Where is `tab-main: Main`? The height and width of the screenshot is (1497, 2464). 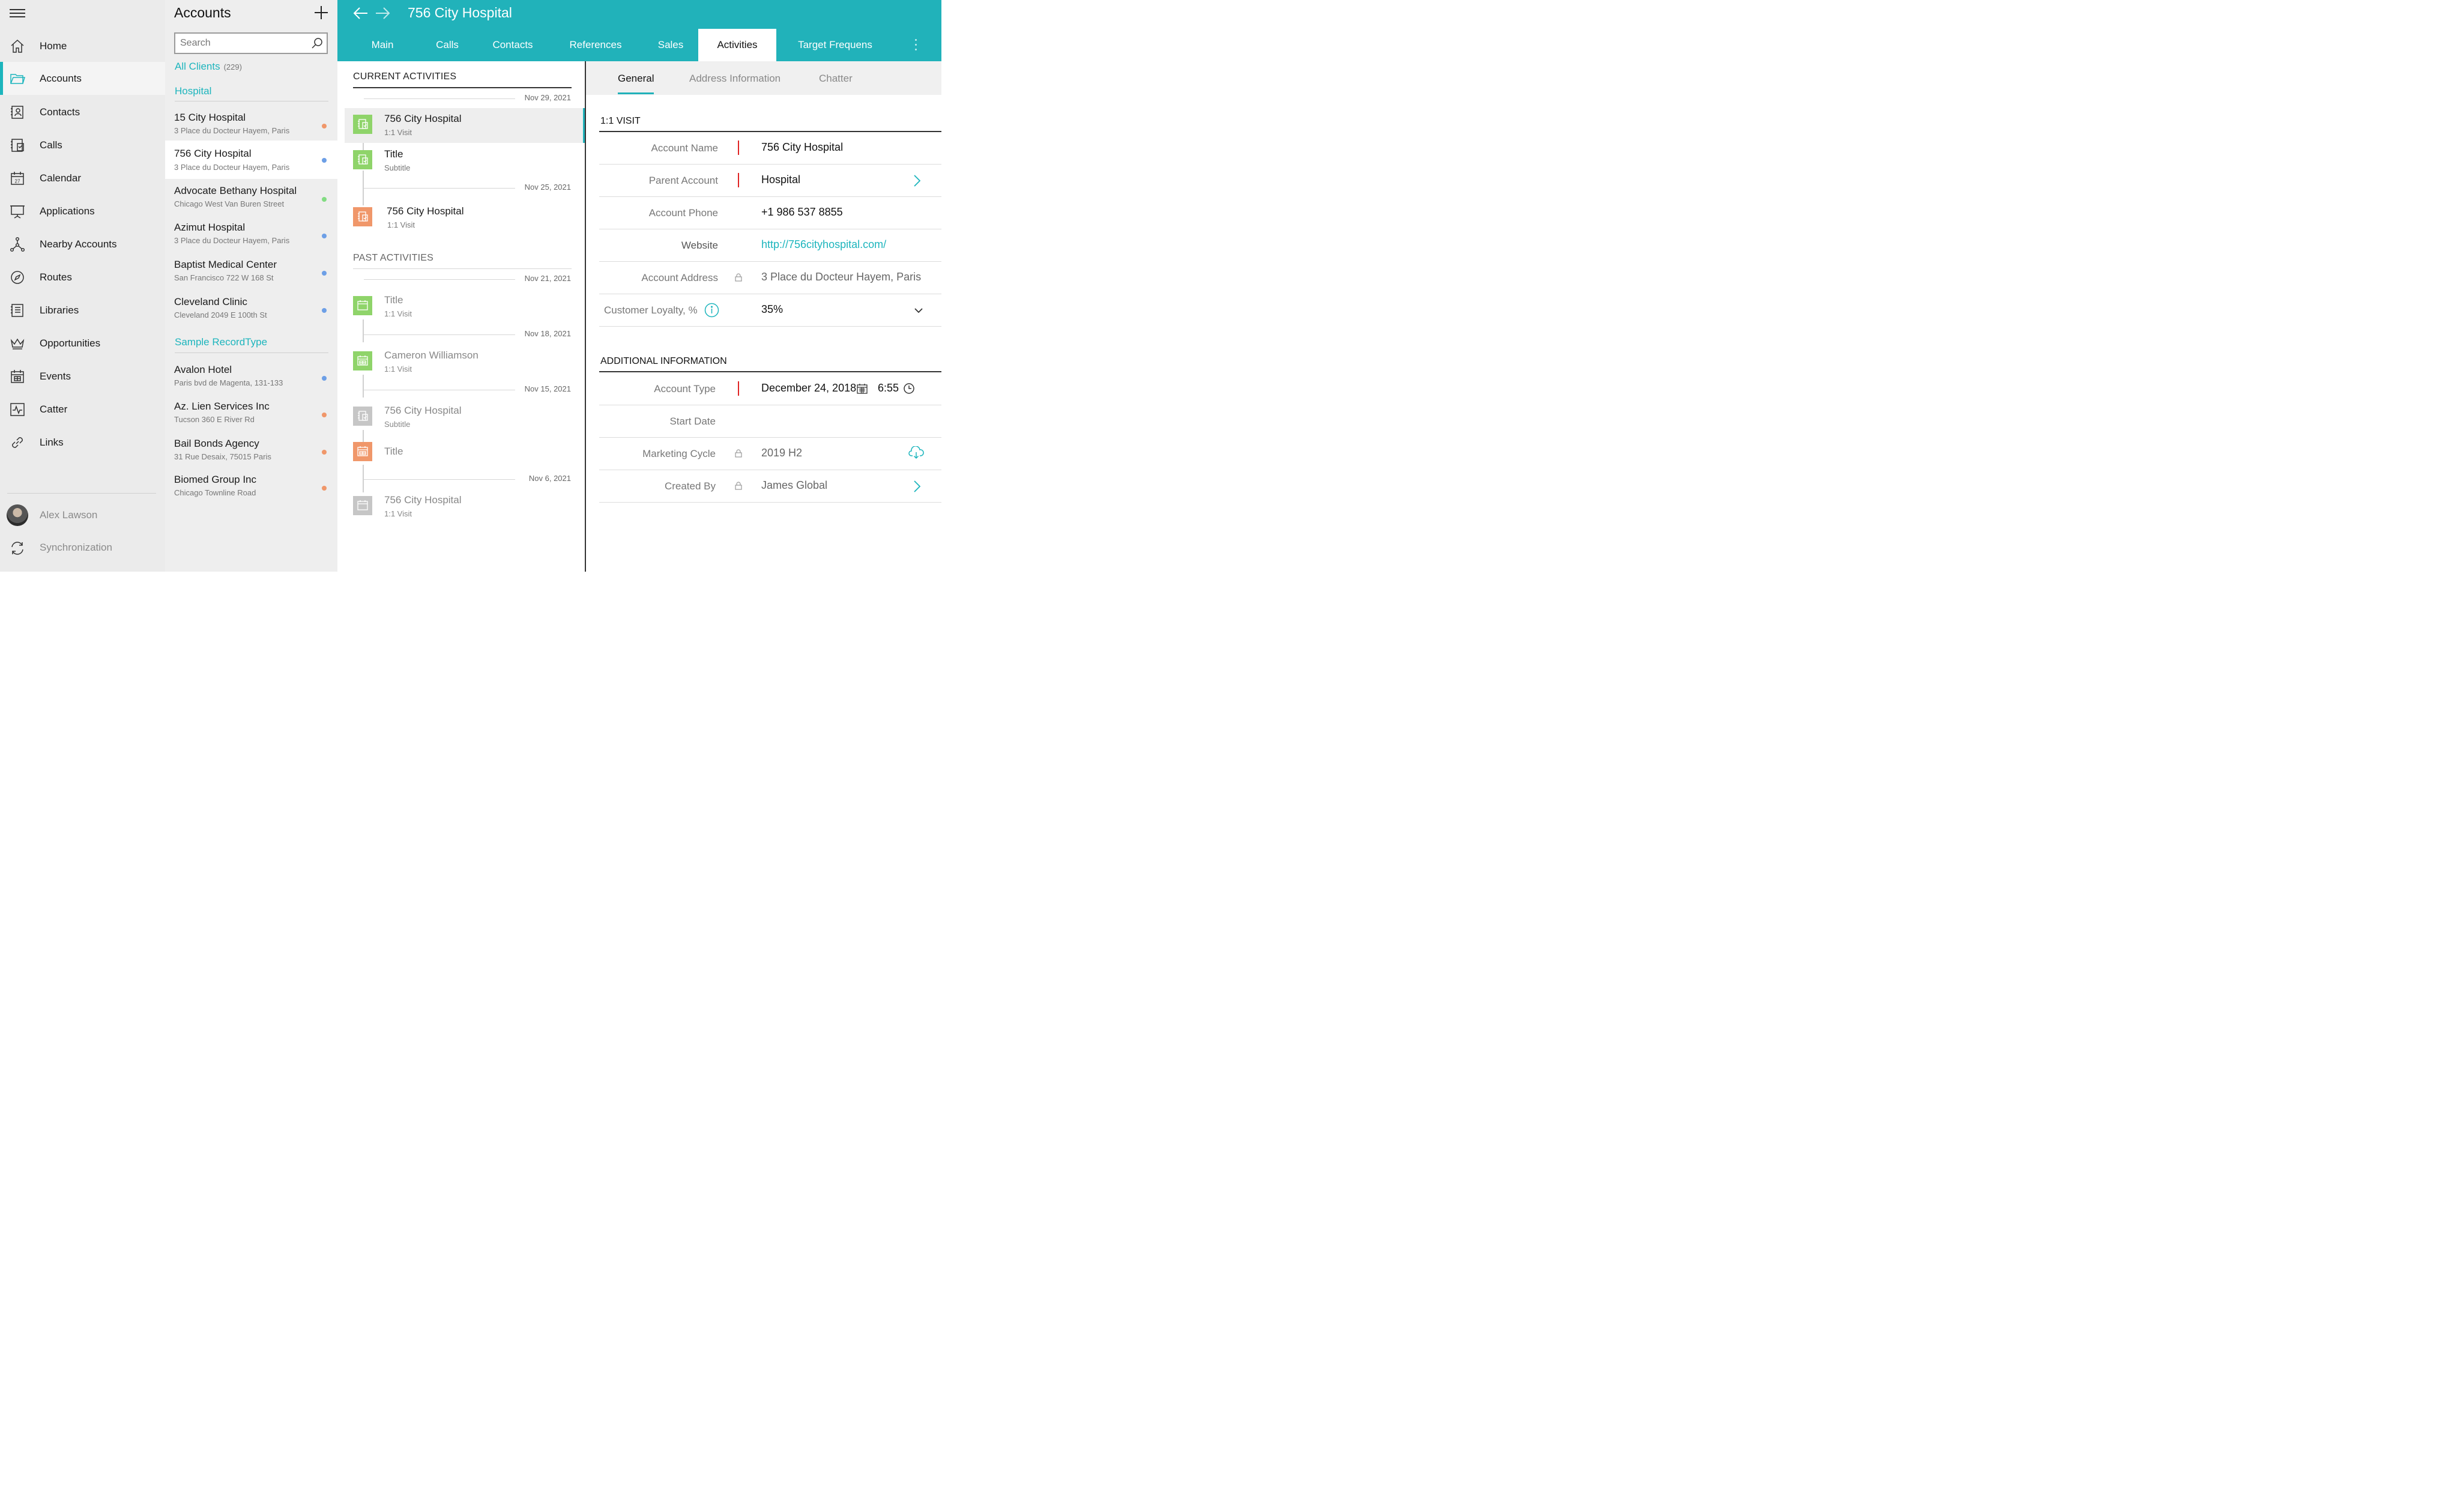 tab-main: Main is located at coordinates (382, 44).